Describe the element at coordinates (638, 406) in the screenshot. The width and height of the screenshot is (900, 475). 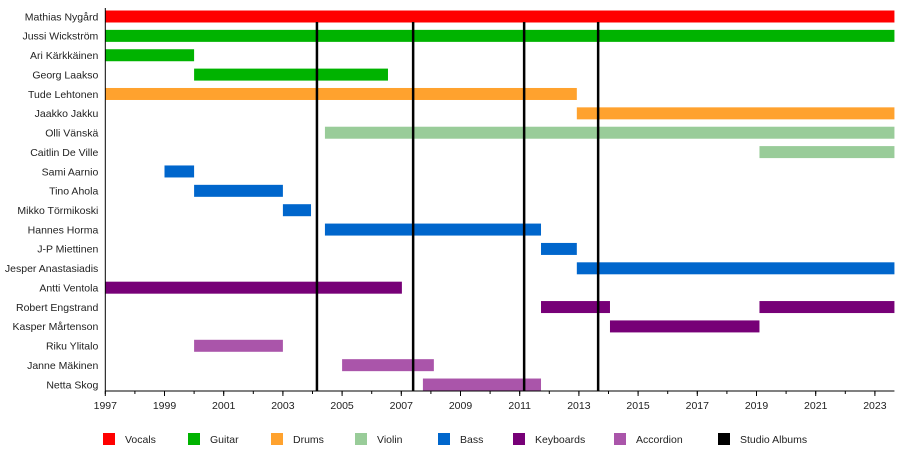
I see `x-tick-label: 2015` at that location.